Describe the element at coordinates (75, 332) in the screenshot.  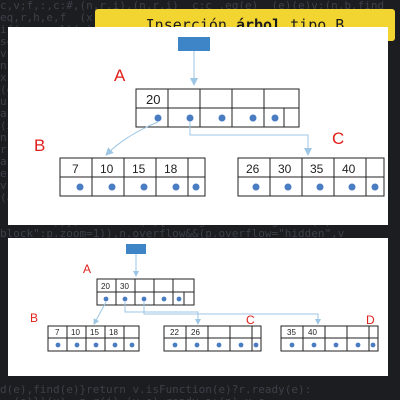
I see `left-key-2-after: 10` at that location.